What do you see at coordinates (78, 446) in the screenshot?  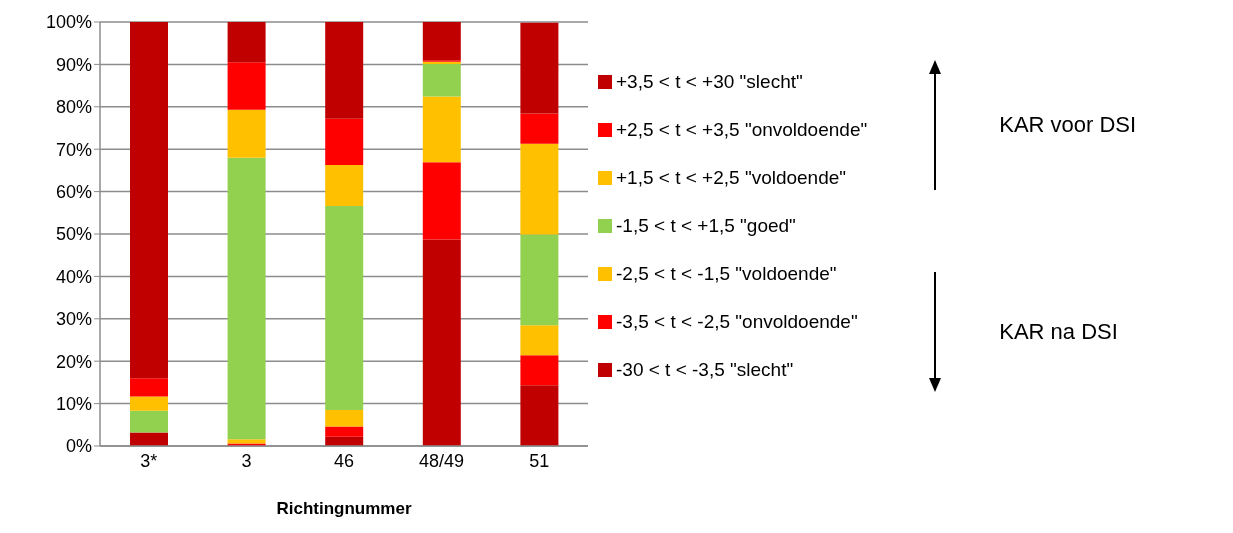 I see `y-tick-label: 0%` at bounding box center [78, 446].